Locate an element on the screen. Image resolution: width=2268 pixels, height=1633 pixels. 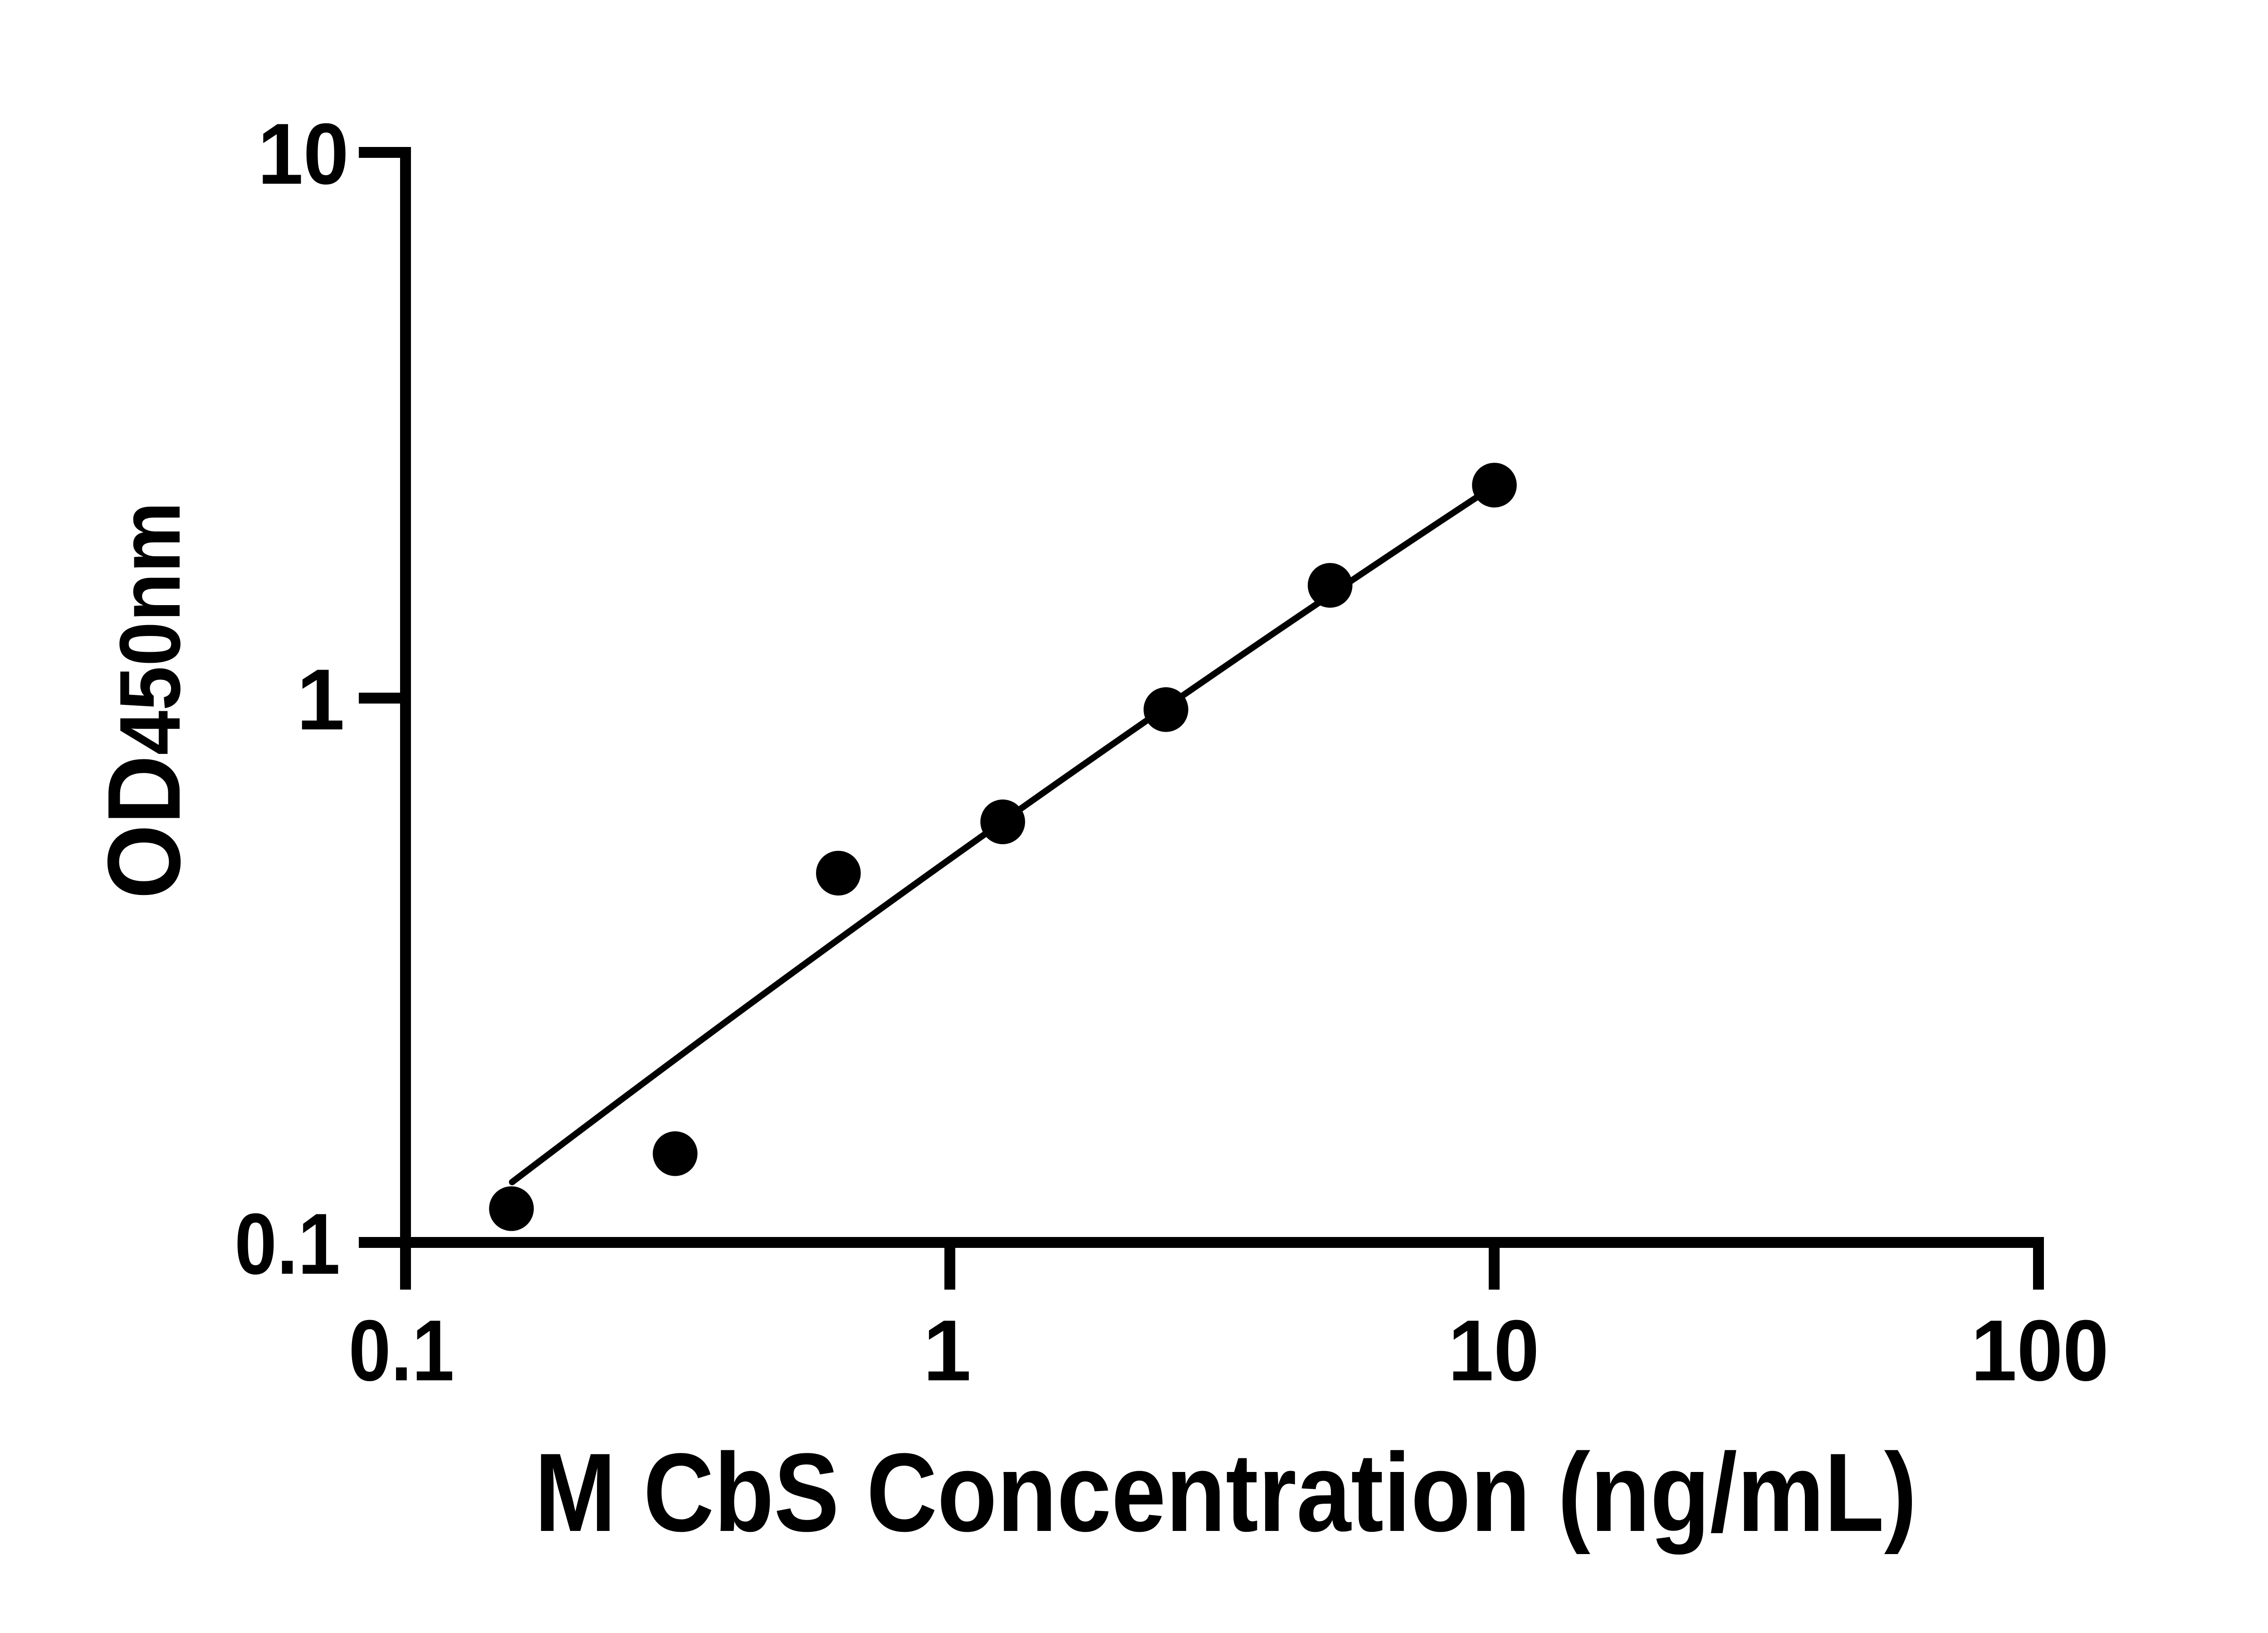
svg-text: OD450nm is located at coordinates (144, 700).